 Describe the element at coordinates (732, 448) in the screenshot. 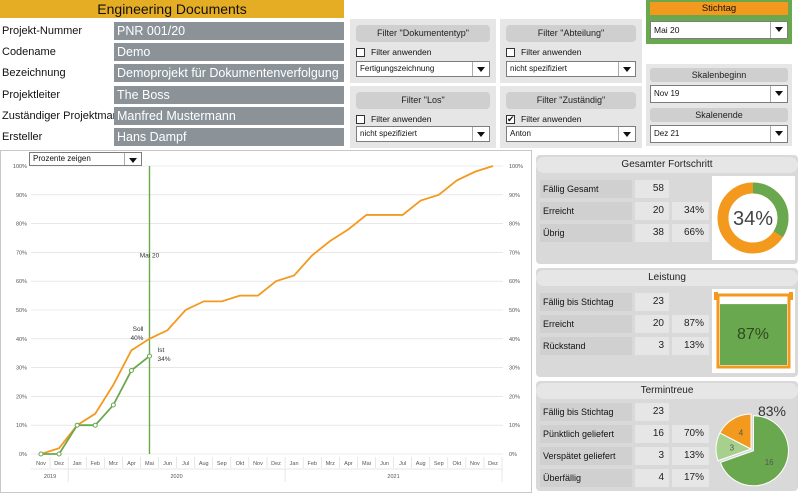

I see `pie-slice-label: 3` at that location.